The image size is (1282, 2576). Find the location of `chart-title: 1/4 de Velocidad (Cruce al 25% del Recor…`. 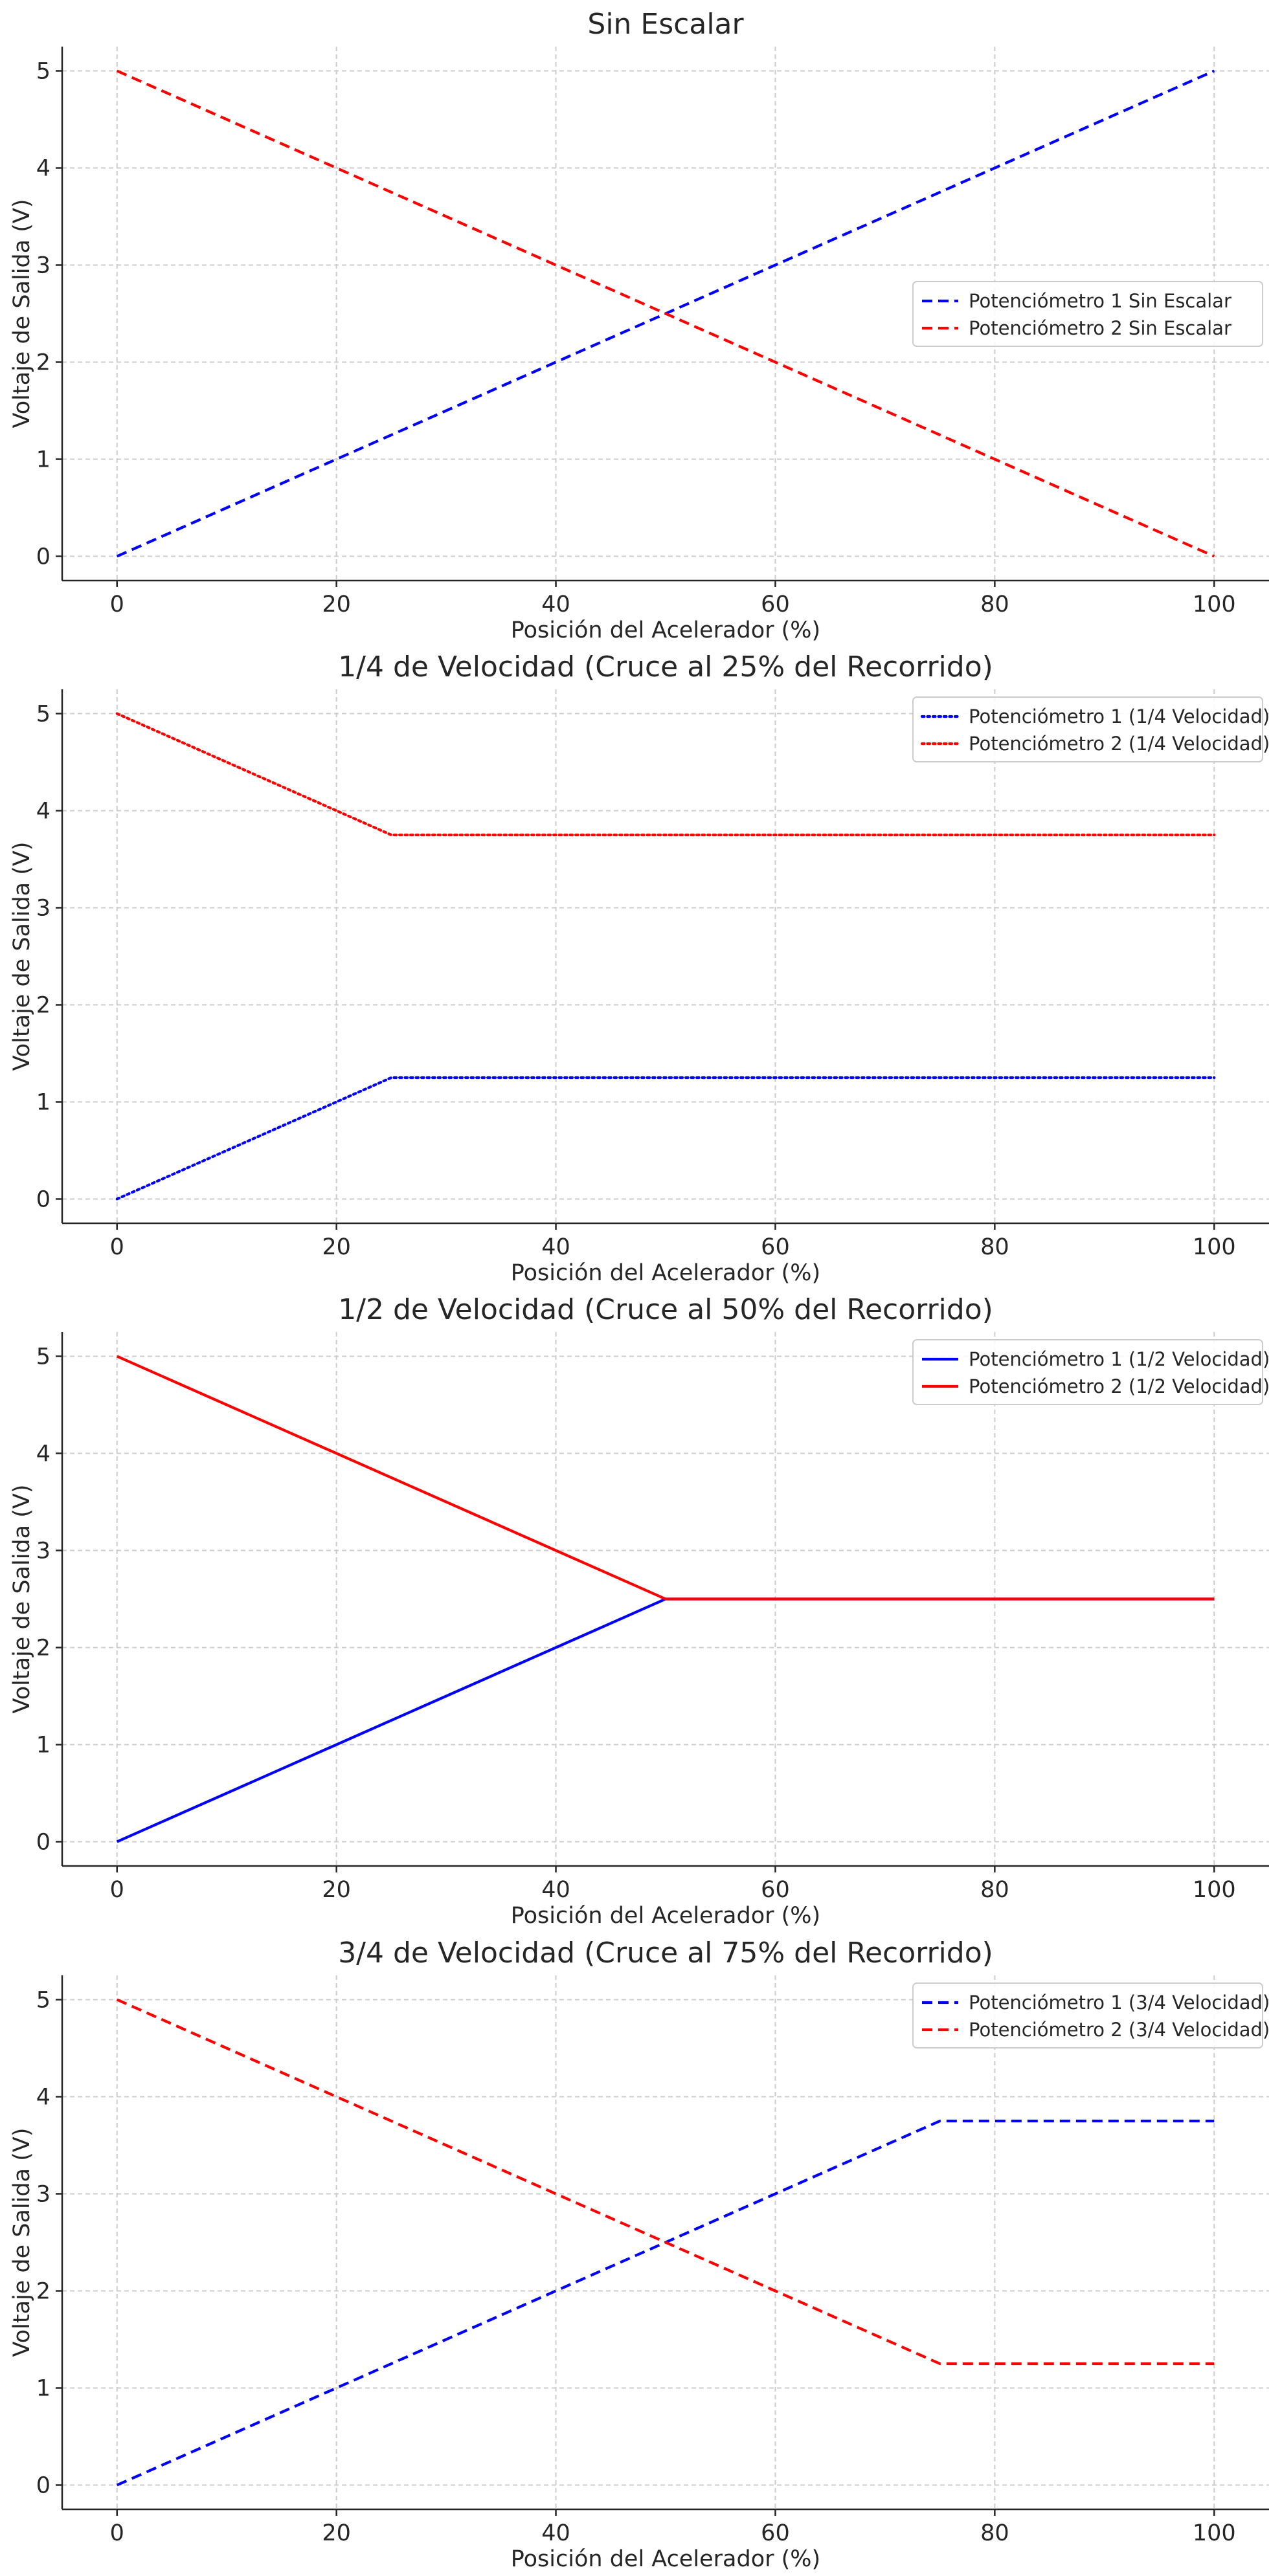

chart-title: 1/4 de Velocidad (Cruce al 25% del Recor… is located at coordinates (665, 666).